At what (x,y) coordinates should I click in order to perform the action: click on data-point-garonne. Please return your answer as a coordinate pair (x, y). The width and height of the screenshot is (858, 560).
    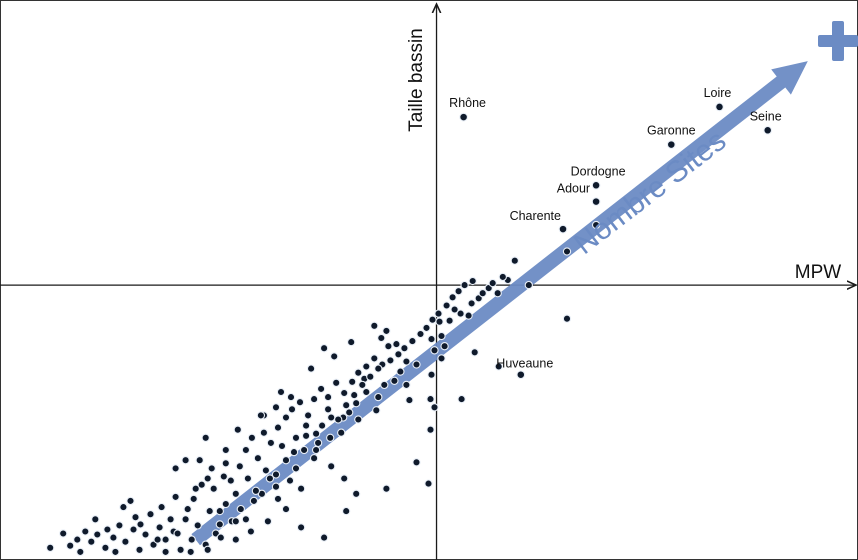
    Looking at the image, I should click on (671, 144).